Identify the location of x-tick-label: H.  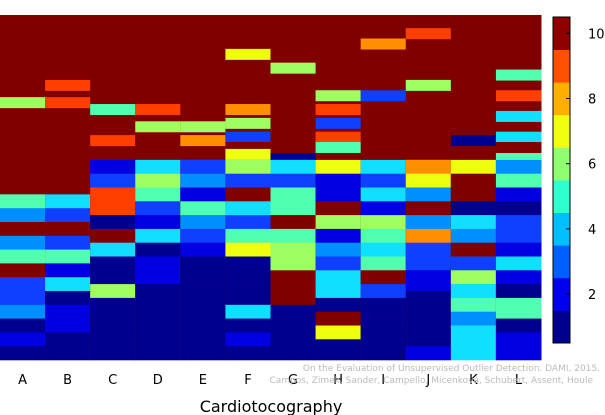
(338, 380).